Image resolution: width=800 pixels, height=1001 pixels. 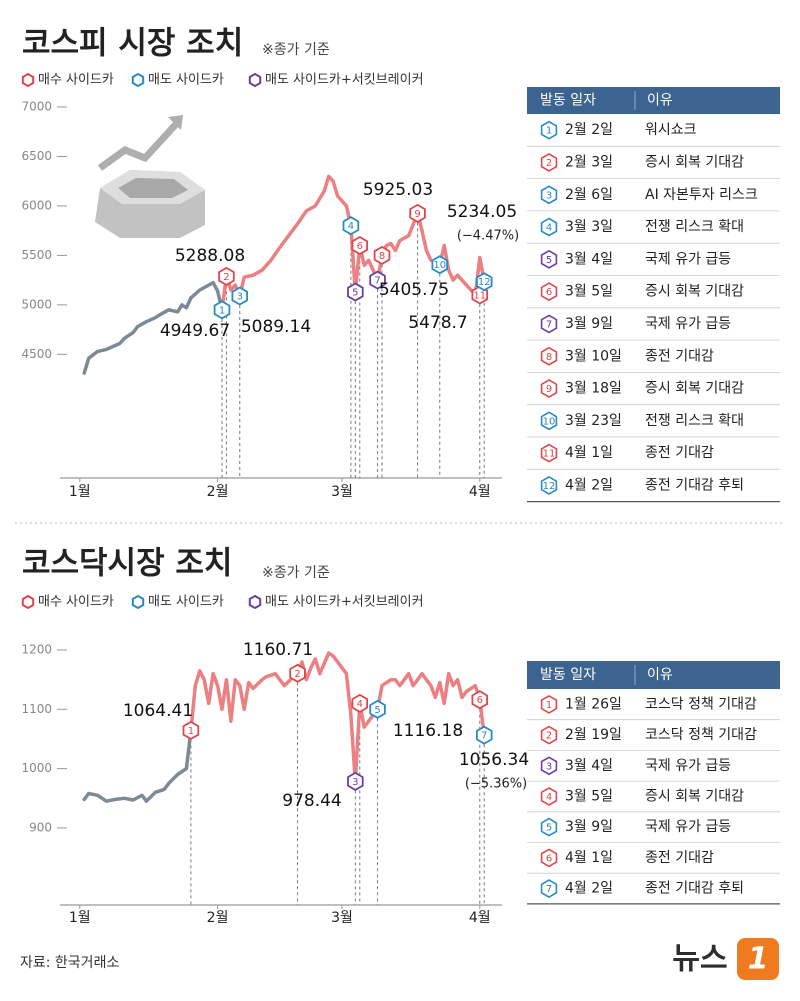 I want to click on logo-text: 뉴스, so click(x=699, y=959).